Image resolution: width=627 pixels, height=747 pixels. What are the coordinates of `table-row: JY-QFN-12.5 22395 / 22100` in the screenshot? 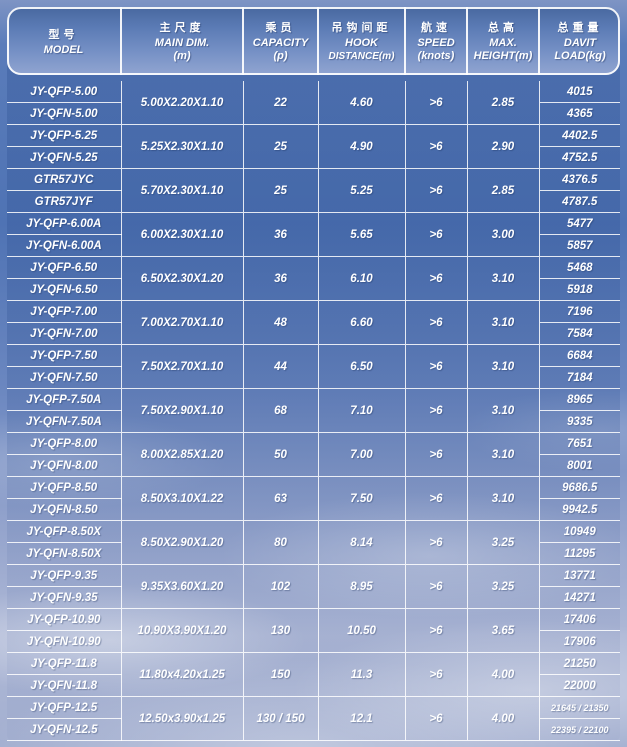 It's located at (313, 729).